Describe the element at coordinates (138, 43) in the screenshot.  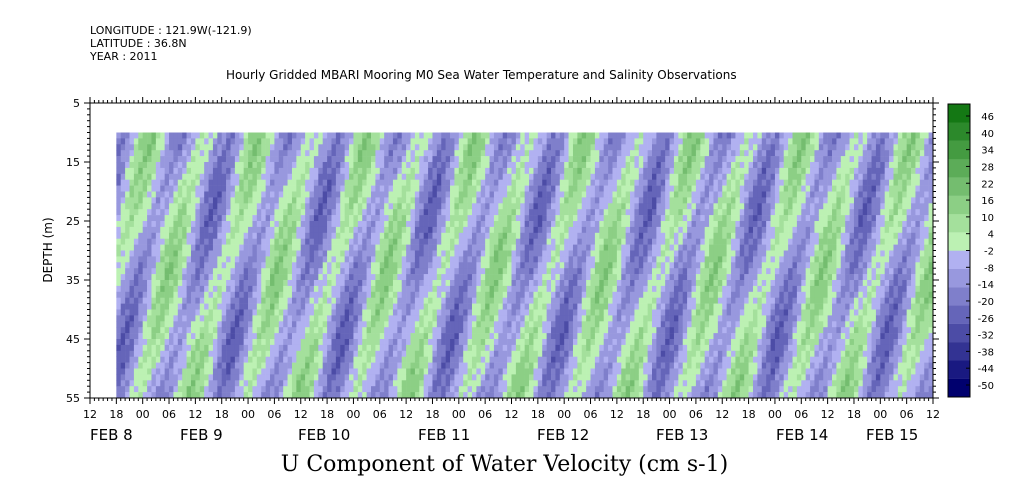
I see `latitude-label: LATITUDE : 36.8N` at that location.